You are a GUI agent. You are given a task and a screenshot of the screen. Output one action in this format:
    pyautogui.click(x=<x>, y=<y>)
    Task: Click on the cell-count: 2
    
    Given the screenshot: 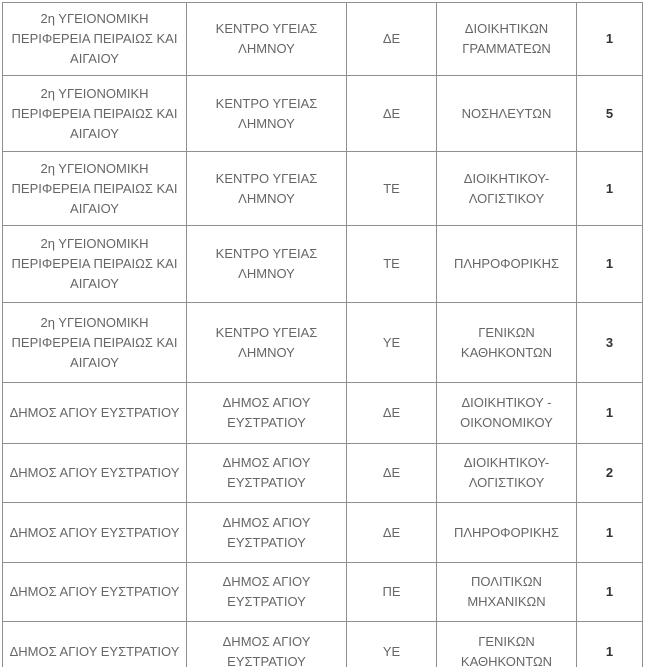 What is the action you would take?
    pyautogui.click(x=609, y=473)
    